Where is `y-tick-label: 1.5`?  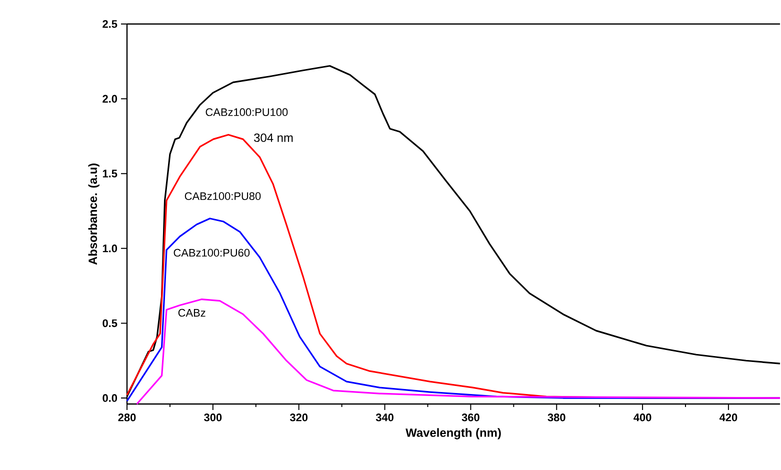
y-tick-label: 1.5 is located at coordinates (110, 174).